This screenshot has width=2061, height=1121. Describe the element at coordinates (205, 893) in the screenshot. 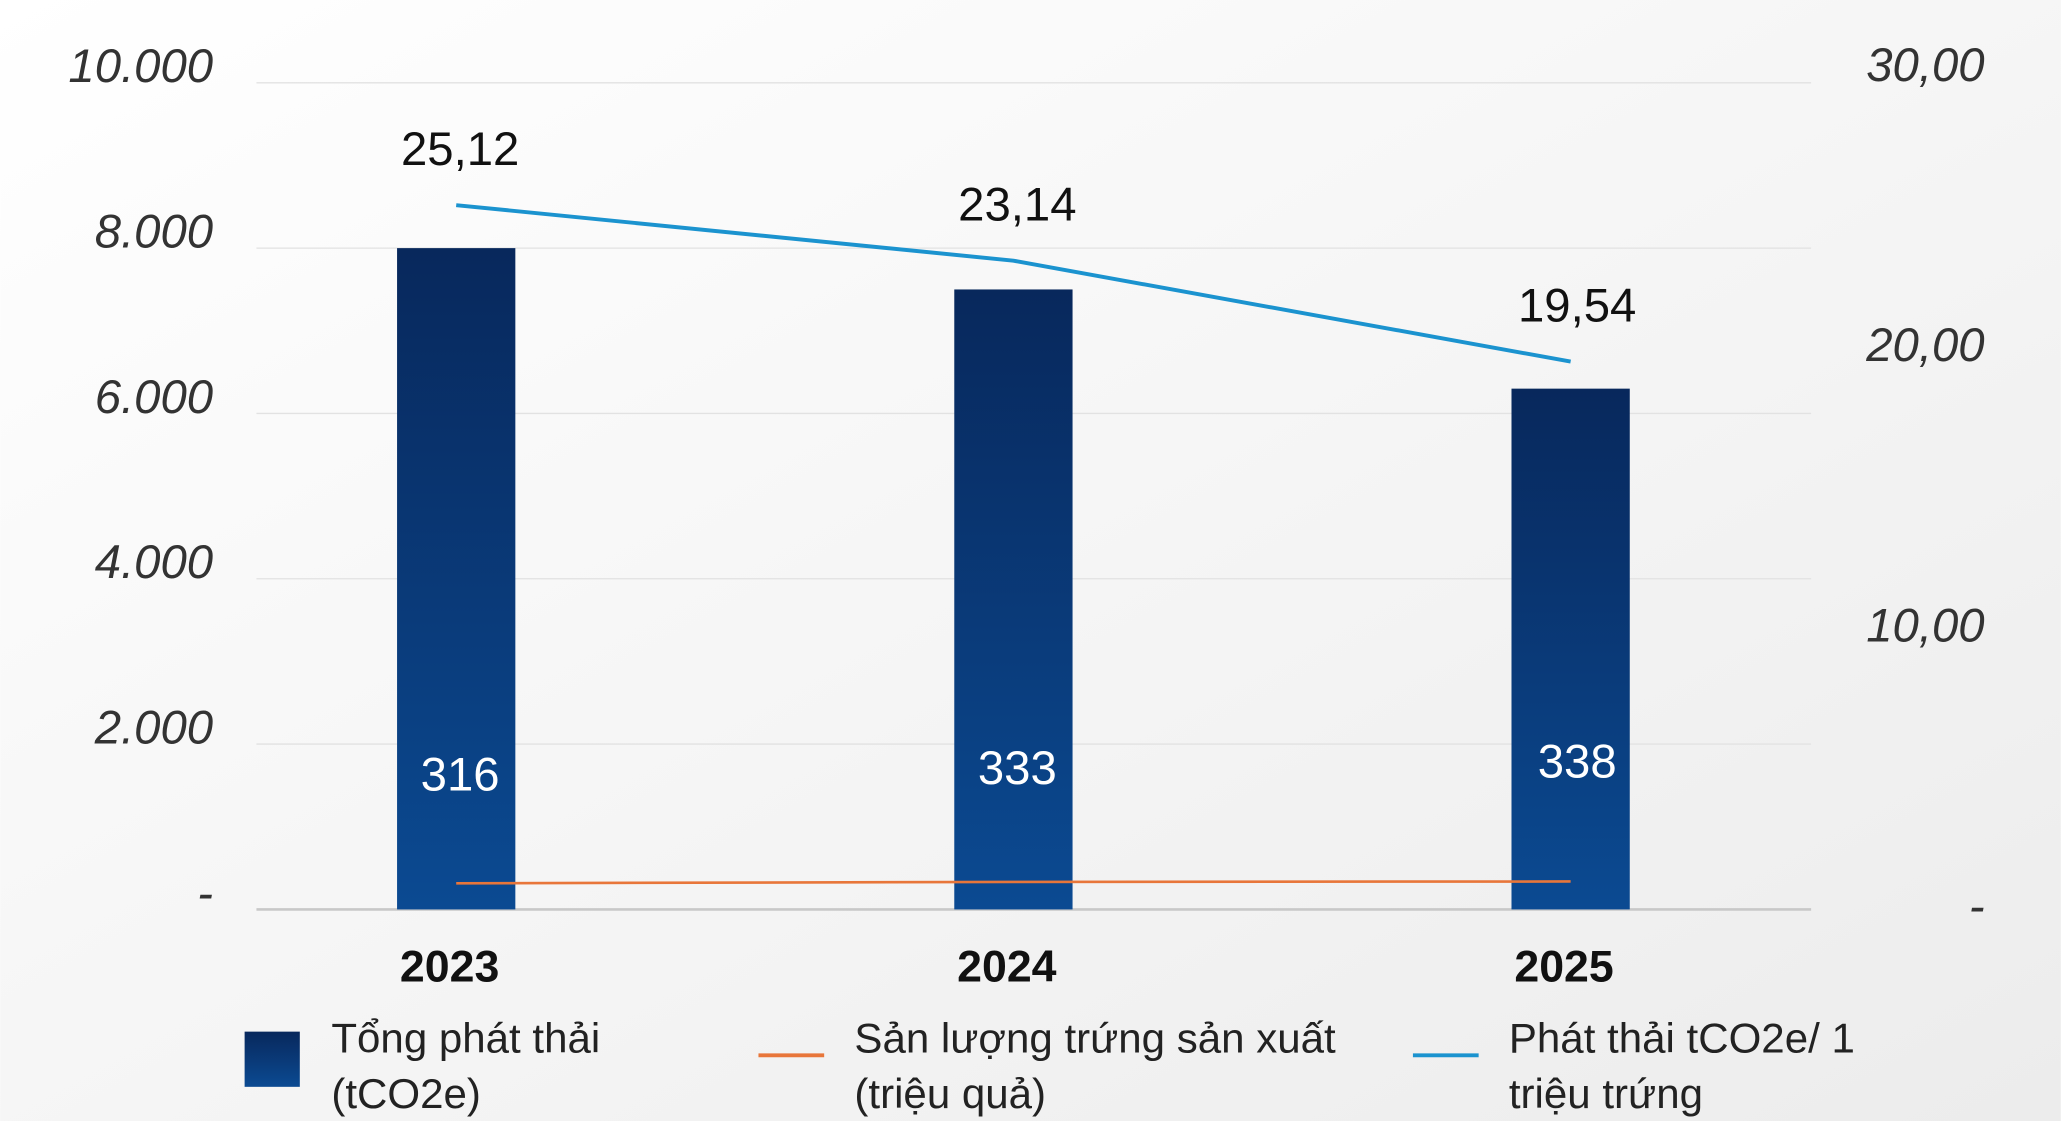

I see `y-tick-label: -` at that location.